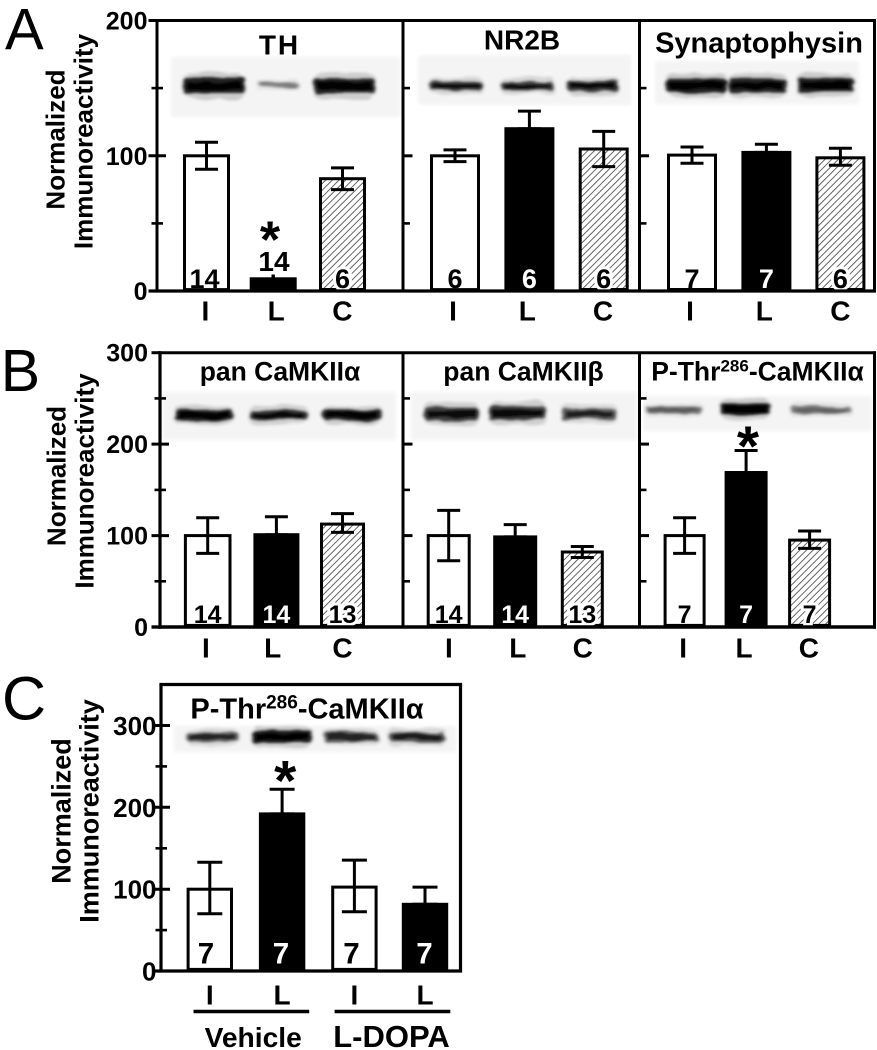 This screenshot has height=1050, width=877. I want to click on svg-text: Vehicle, so click(253, 1035).